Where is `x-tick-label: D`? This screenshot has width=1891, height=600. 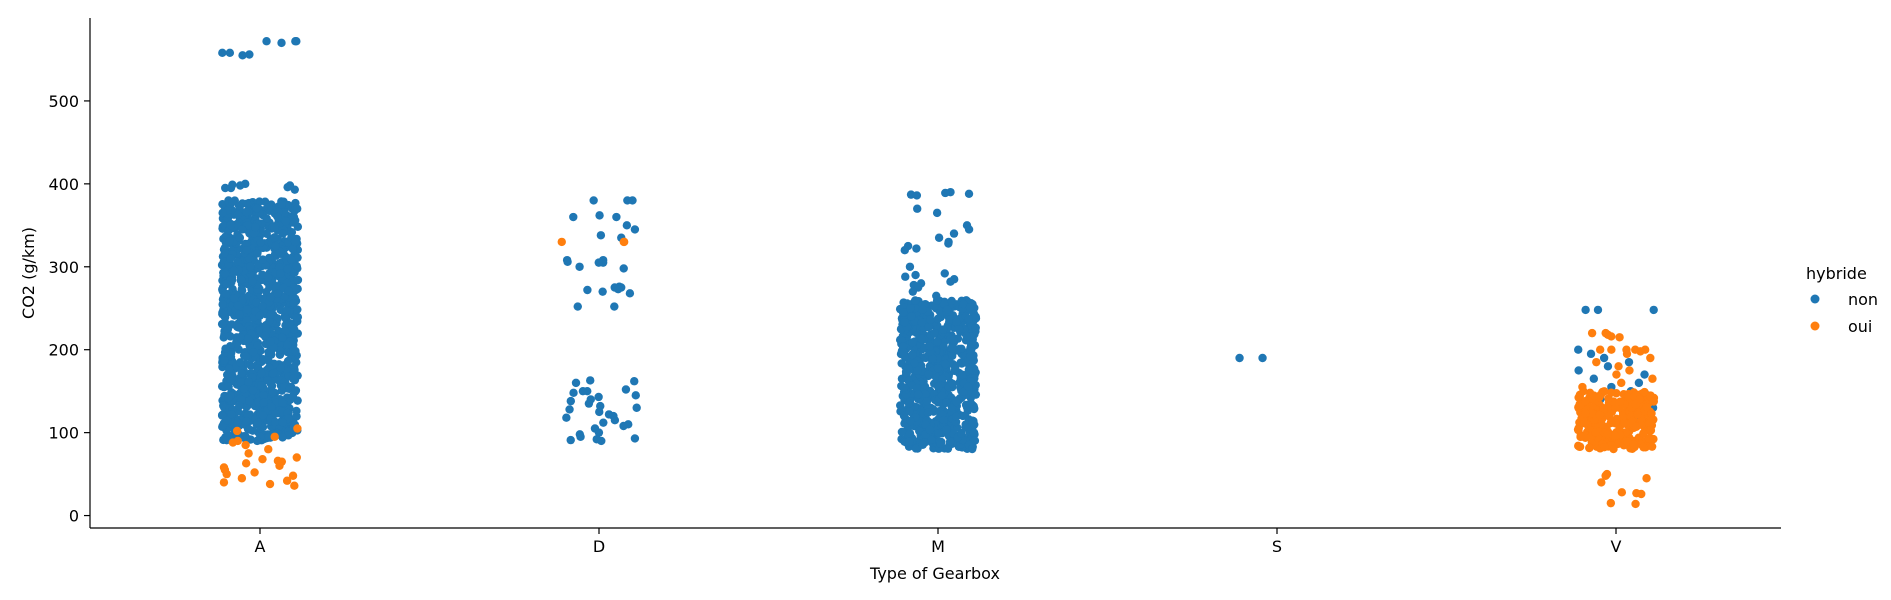
x-tick-label: D is located at coordinates (599, 546).